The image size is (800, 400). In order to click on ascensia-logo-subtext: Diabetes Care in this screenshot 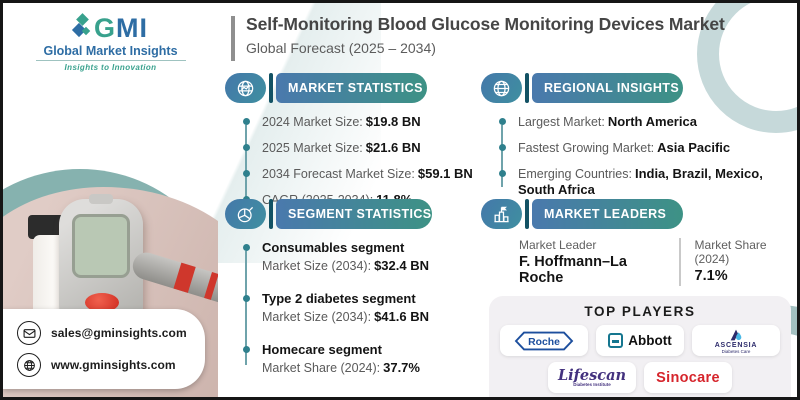, I will do `click(736, 351)`.